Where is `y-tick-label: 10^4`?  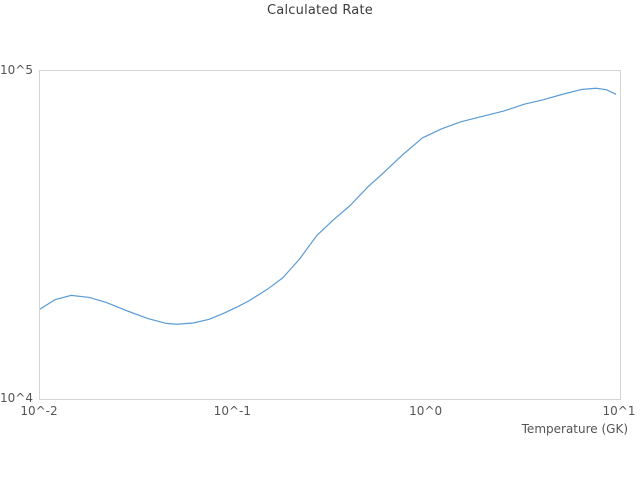
y-tick-label: 10^4 is located at coordinates (16, 398).